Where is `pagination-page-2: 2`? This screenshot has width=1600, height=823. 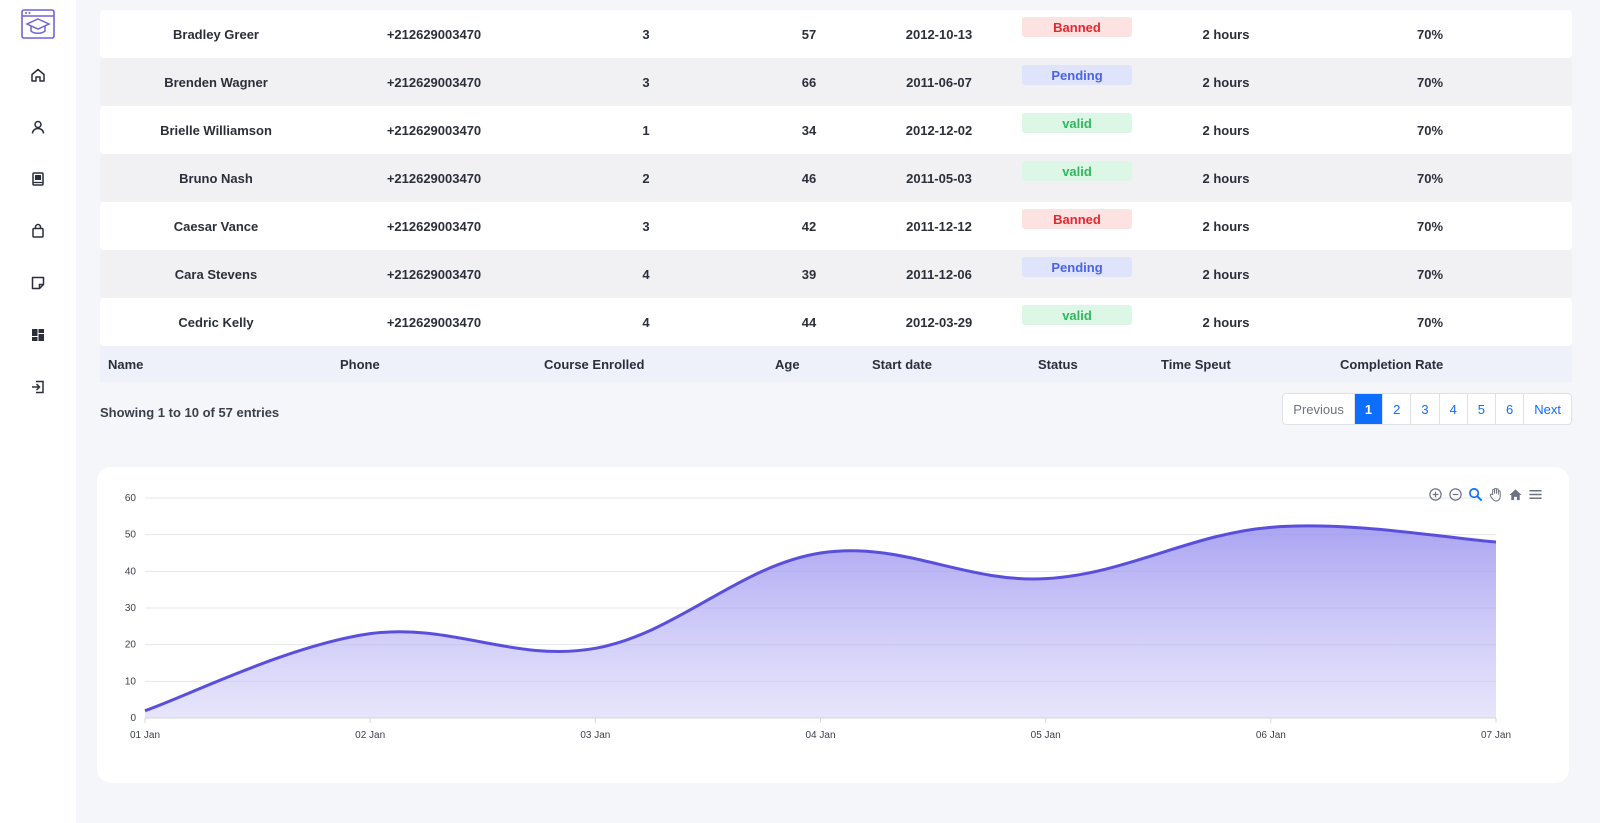
pagination-page-2: 2 is located at coordinates (1396, 409).